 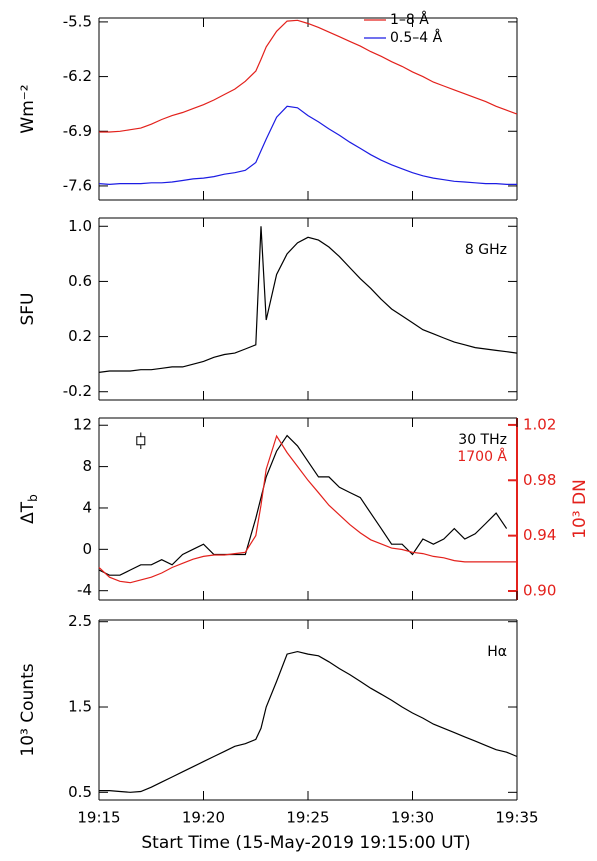 I want to click on x-tick-label: 19:25, so click(x=307, y=818).